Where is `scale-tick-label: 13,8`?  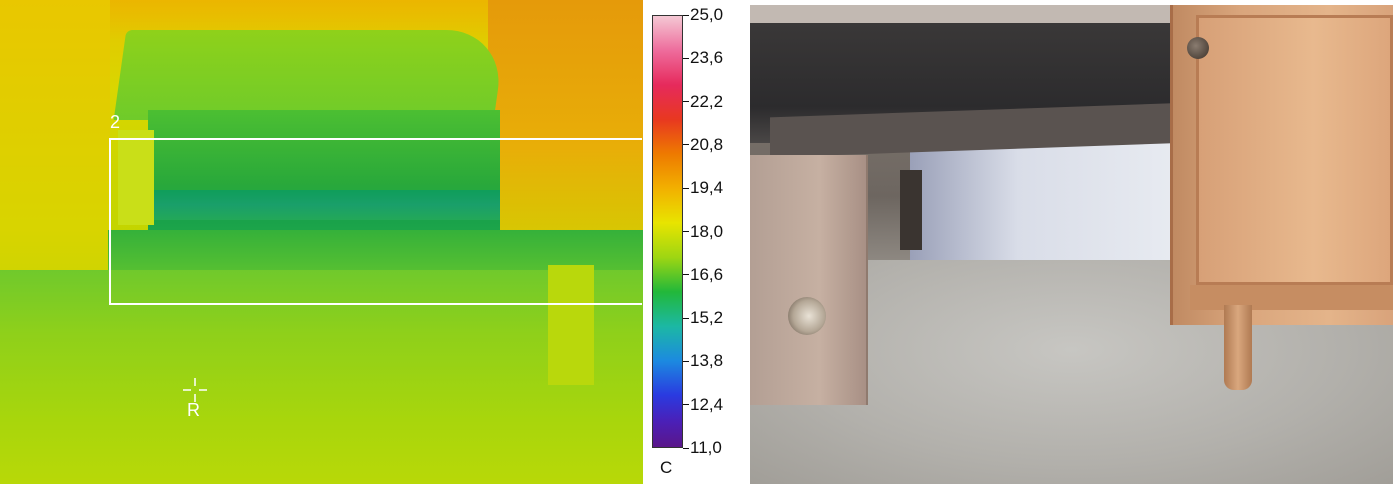 scale-tick-label: 13,8 is located at coordinates (703, 361).